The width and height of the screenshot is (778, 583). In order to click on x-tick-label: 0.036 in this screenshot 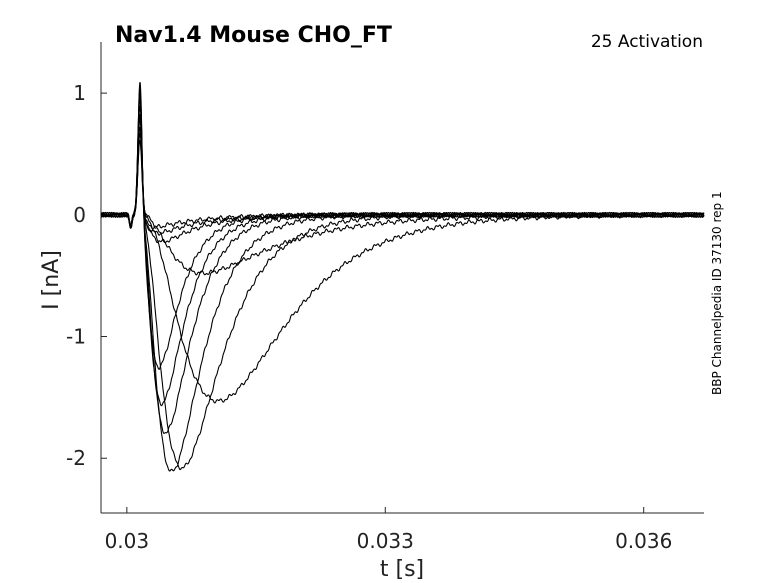, I will do `click(643, 541)`.